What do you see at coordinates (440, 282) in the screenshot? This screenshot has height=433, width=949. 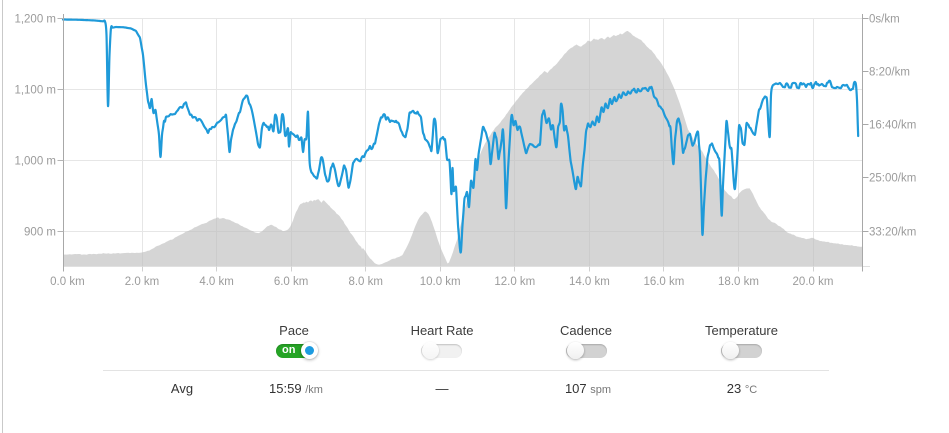 I see `svg-text: 10.0 km` at bounding box center [440, 282].